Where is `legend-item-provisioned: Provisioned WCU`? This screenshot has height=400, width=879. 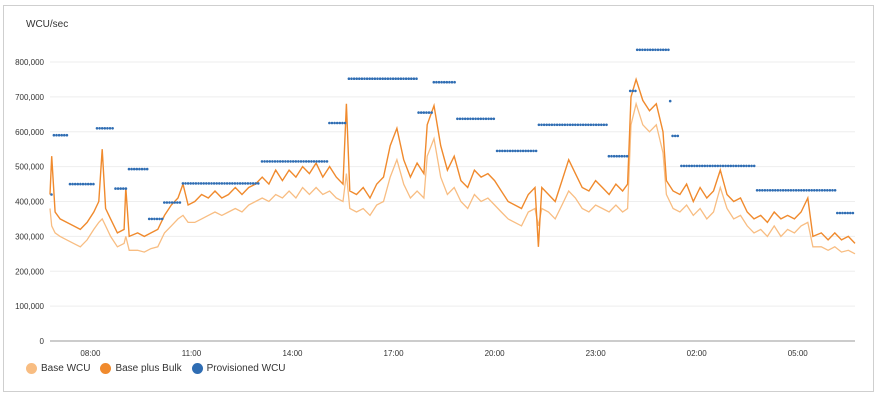
legend-item-provisioned: Provisioned WCU is located at coordinates (238, 368).